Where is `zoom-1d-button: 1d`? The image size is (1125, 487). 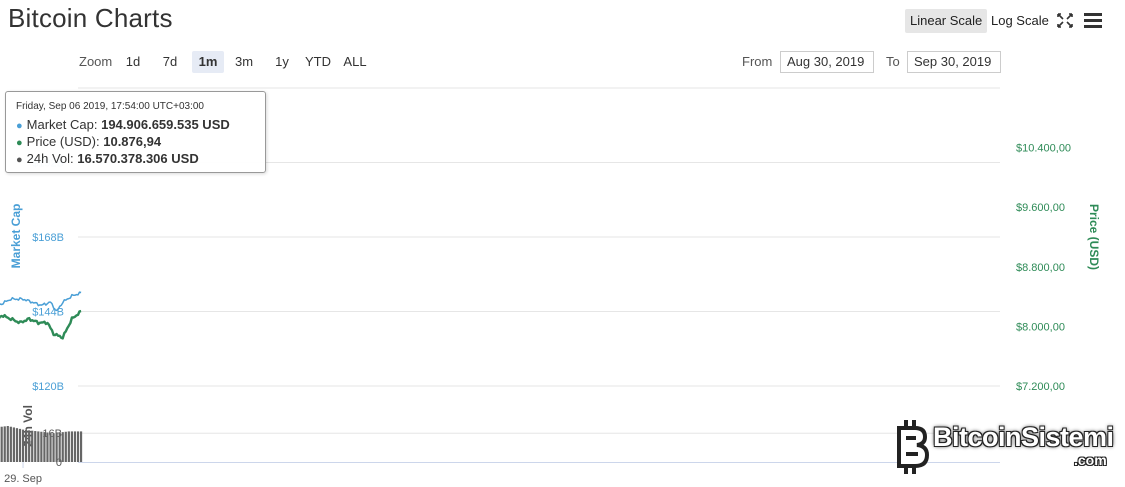 zoom-1d-button: 1d is located at coordinates (133, 61).